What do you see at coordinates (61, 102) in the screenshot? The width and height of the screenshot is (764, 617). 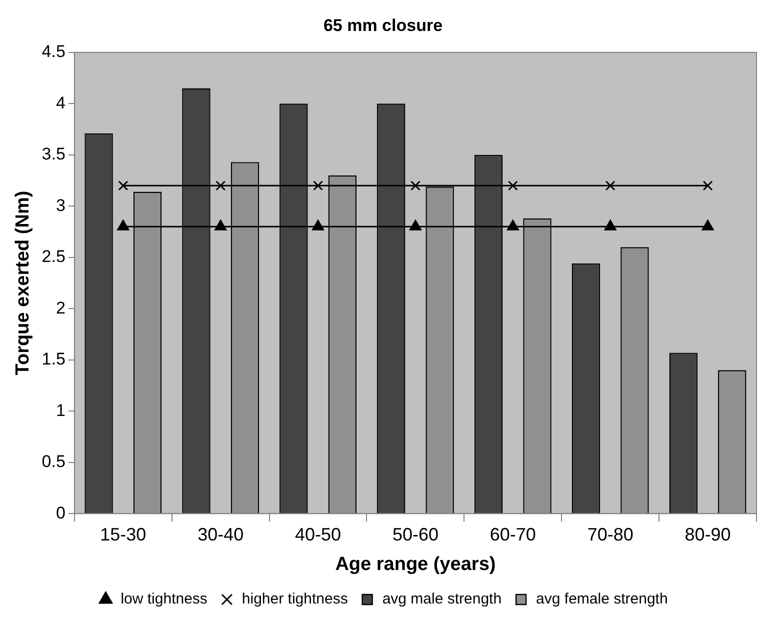 I see `y-tick-label: 4` at bounding box center [61, 102].